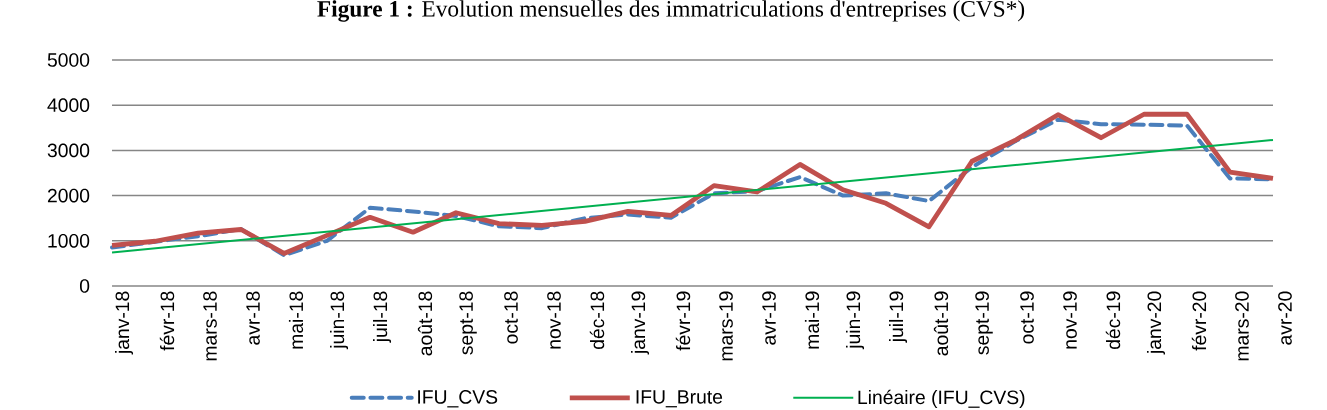  What do you see at coordinates (1285, 318) in the screenshot?
I see `x-tick-label: avr-20` at bounding box center [1285, 318].